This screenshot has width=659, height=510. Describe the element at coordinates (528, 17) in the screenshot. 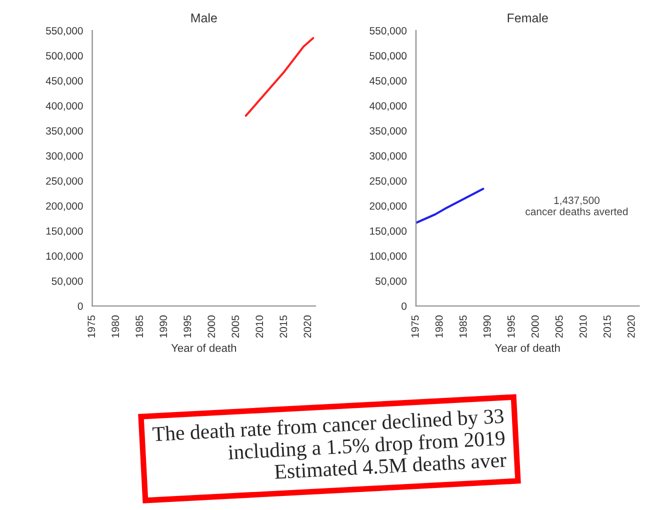

I see `chart-title: Female` at that location.